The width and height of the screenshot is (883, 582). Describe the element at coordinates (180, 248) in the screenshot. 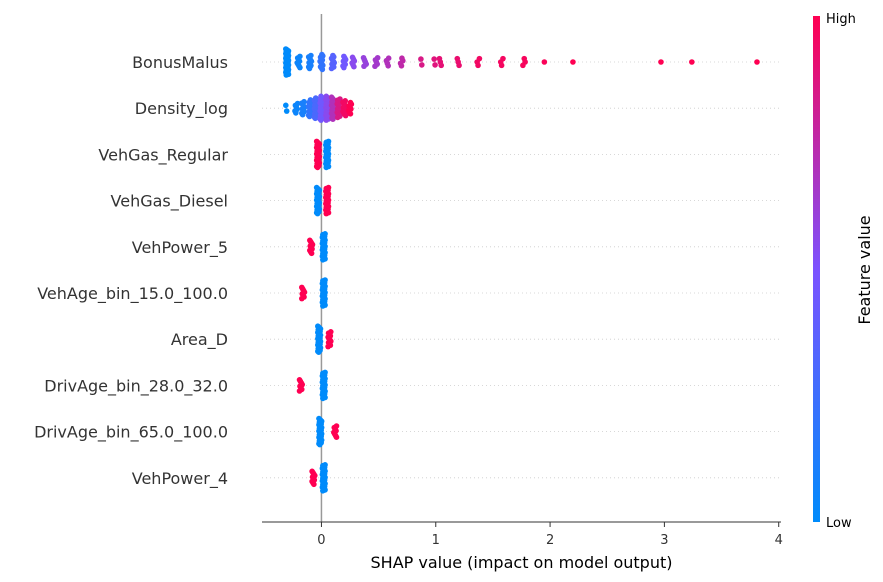

I see `feature-label: VehPower_5` at that location.